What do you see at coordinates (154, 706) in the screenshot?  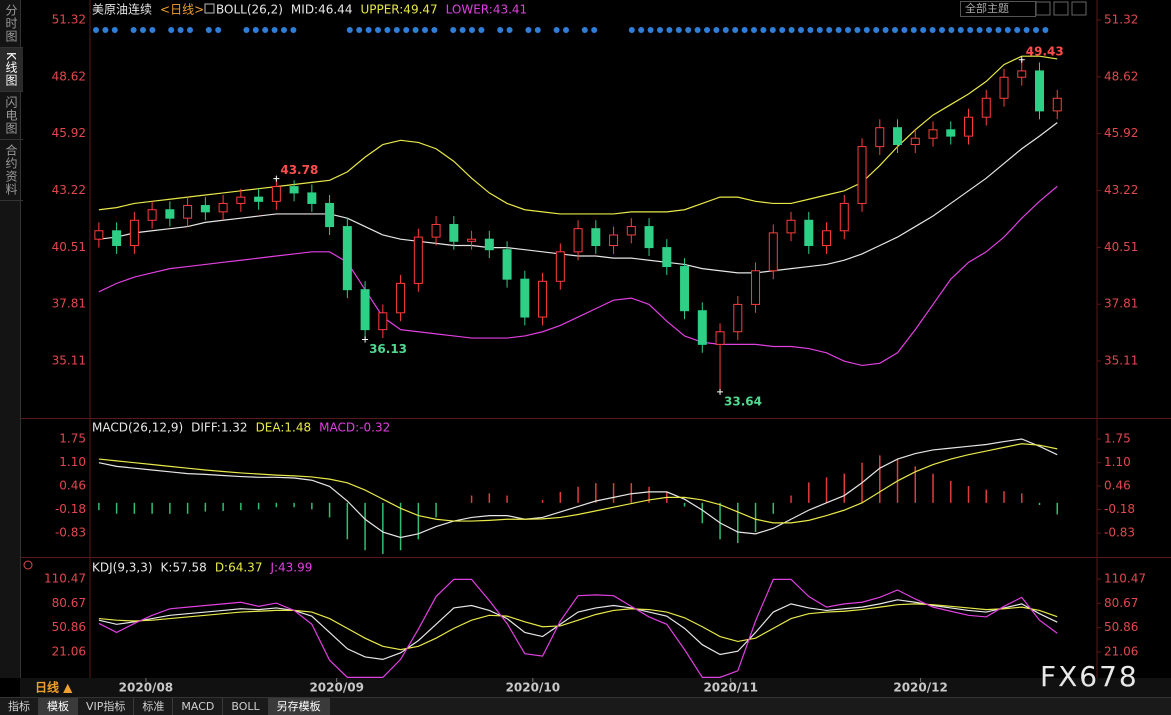 I see `tab: 标准` at bounding box center [154, 706].